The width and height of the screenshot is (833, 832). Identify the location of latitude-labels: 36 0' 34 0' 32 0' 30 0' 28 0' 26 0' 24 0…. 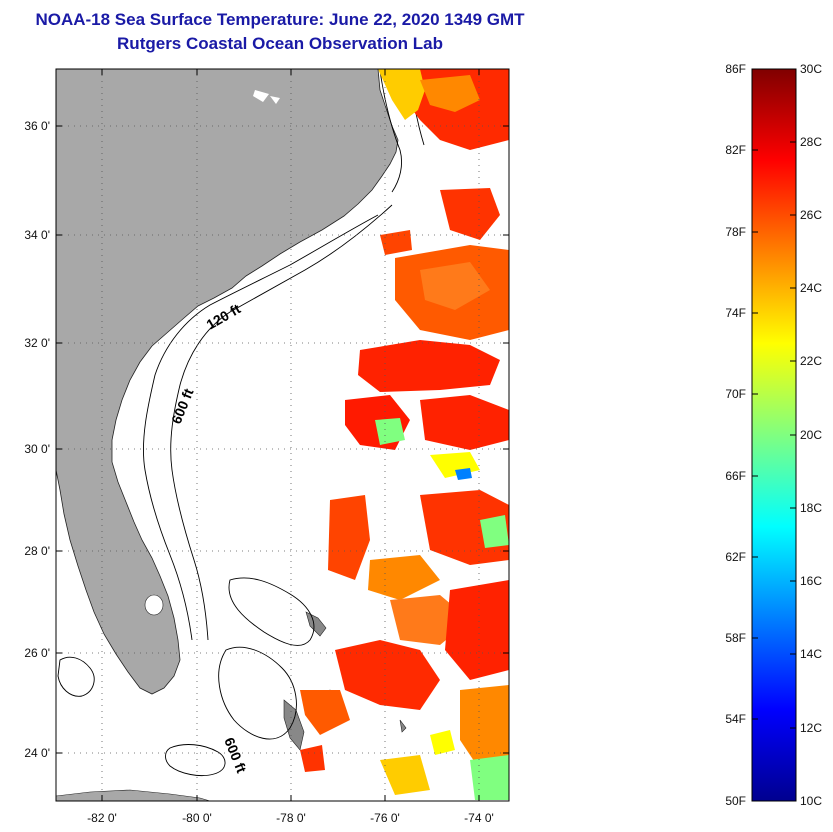
(37, 439).